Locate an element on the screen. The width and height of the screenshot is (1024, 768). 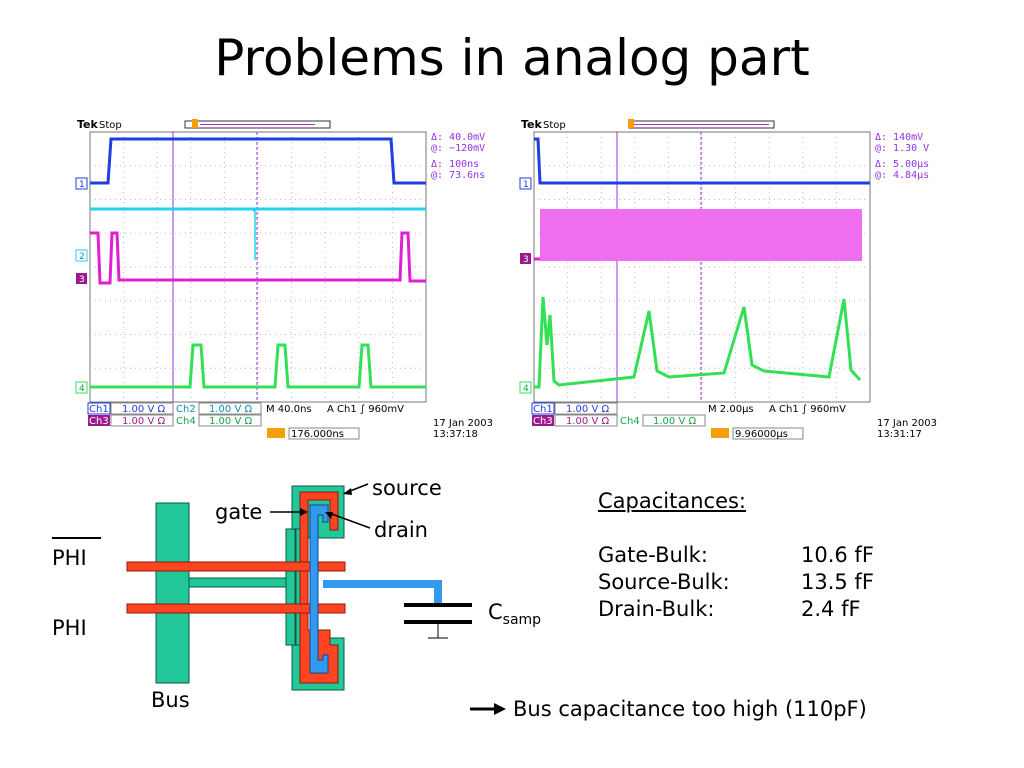
scope1-ch2-label: Ch2 is located at coordinates (186, 409).